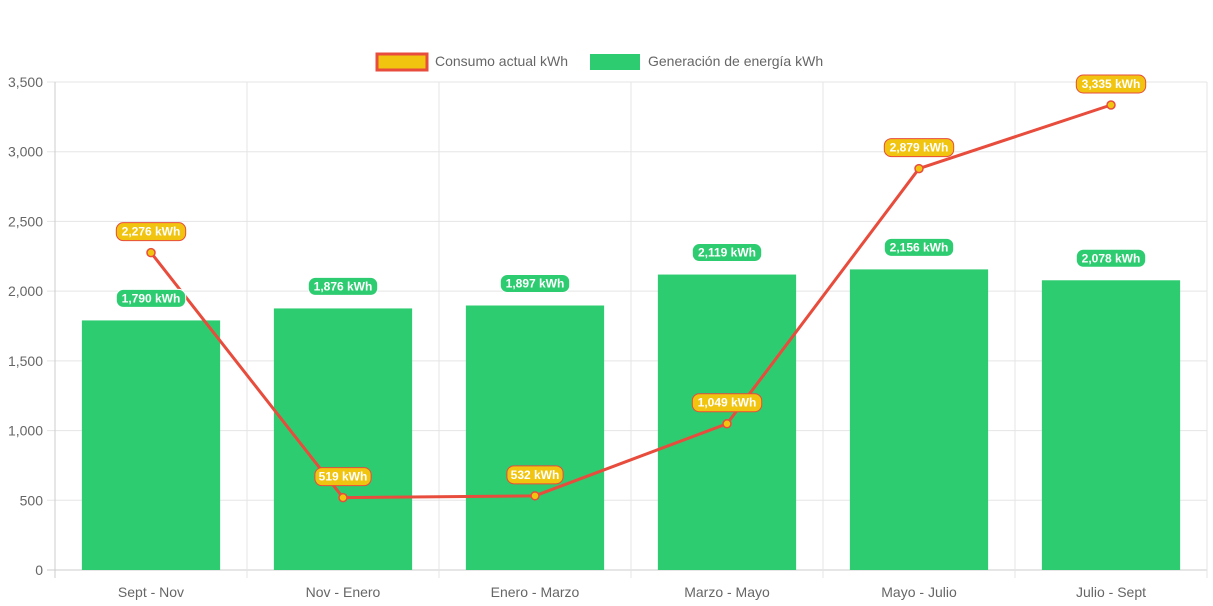  I want to click on data-label-generacion: 2,078 kWh, so click(1111, 258).